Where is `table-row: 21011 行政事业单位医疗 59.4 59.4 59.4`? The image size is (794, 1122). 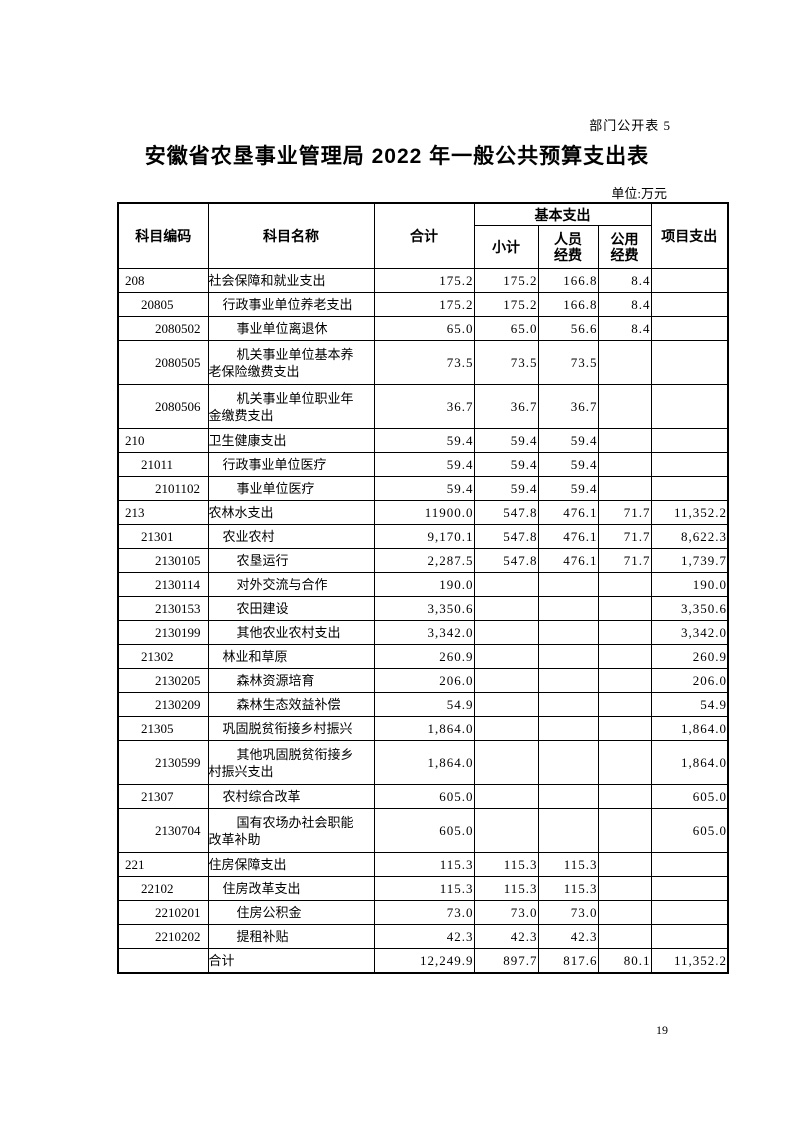 table-row: 21011 行政事业单位医疗 59.4 59.4 59.4 is located at coordinates (423, 464).